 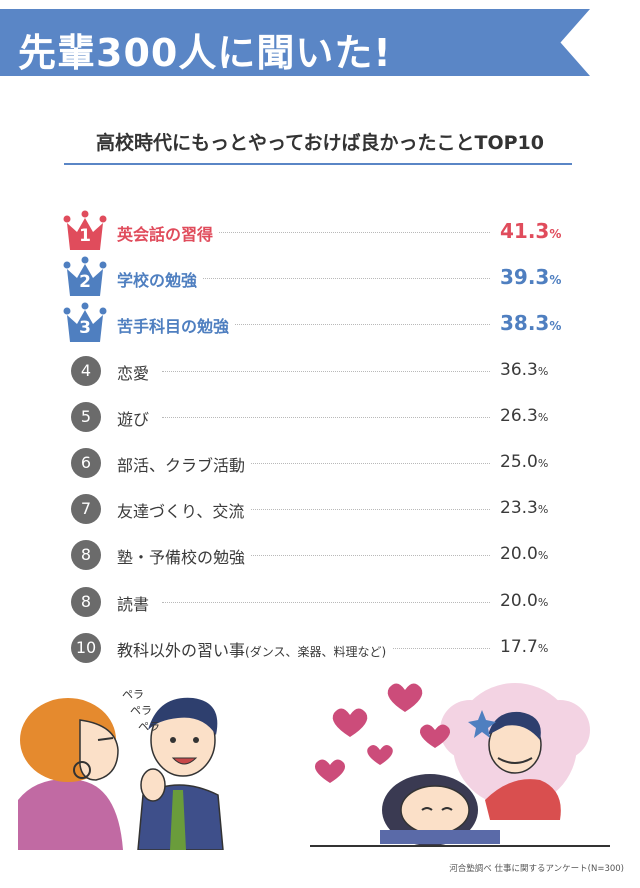 I want to click on item-label: 教科以外の習い事(ダンス、楽器、料理など), so click(x=255, y=648).